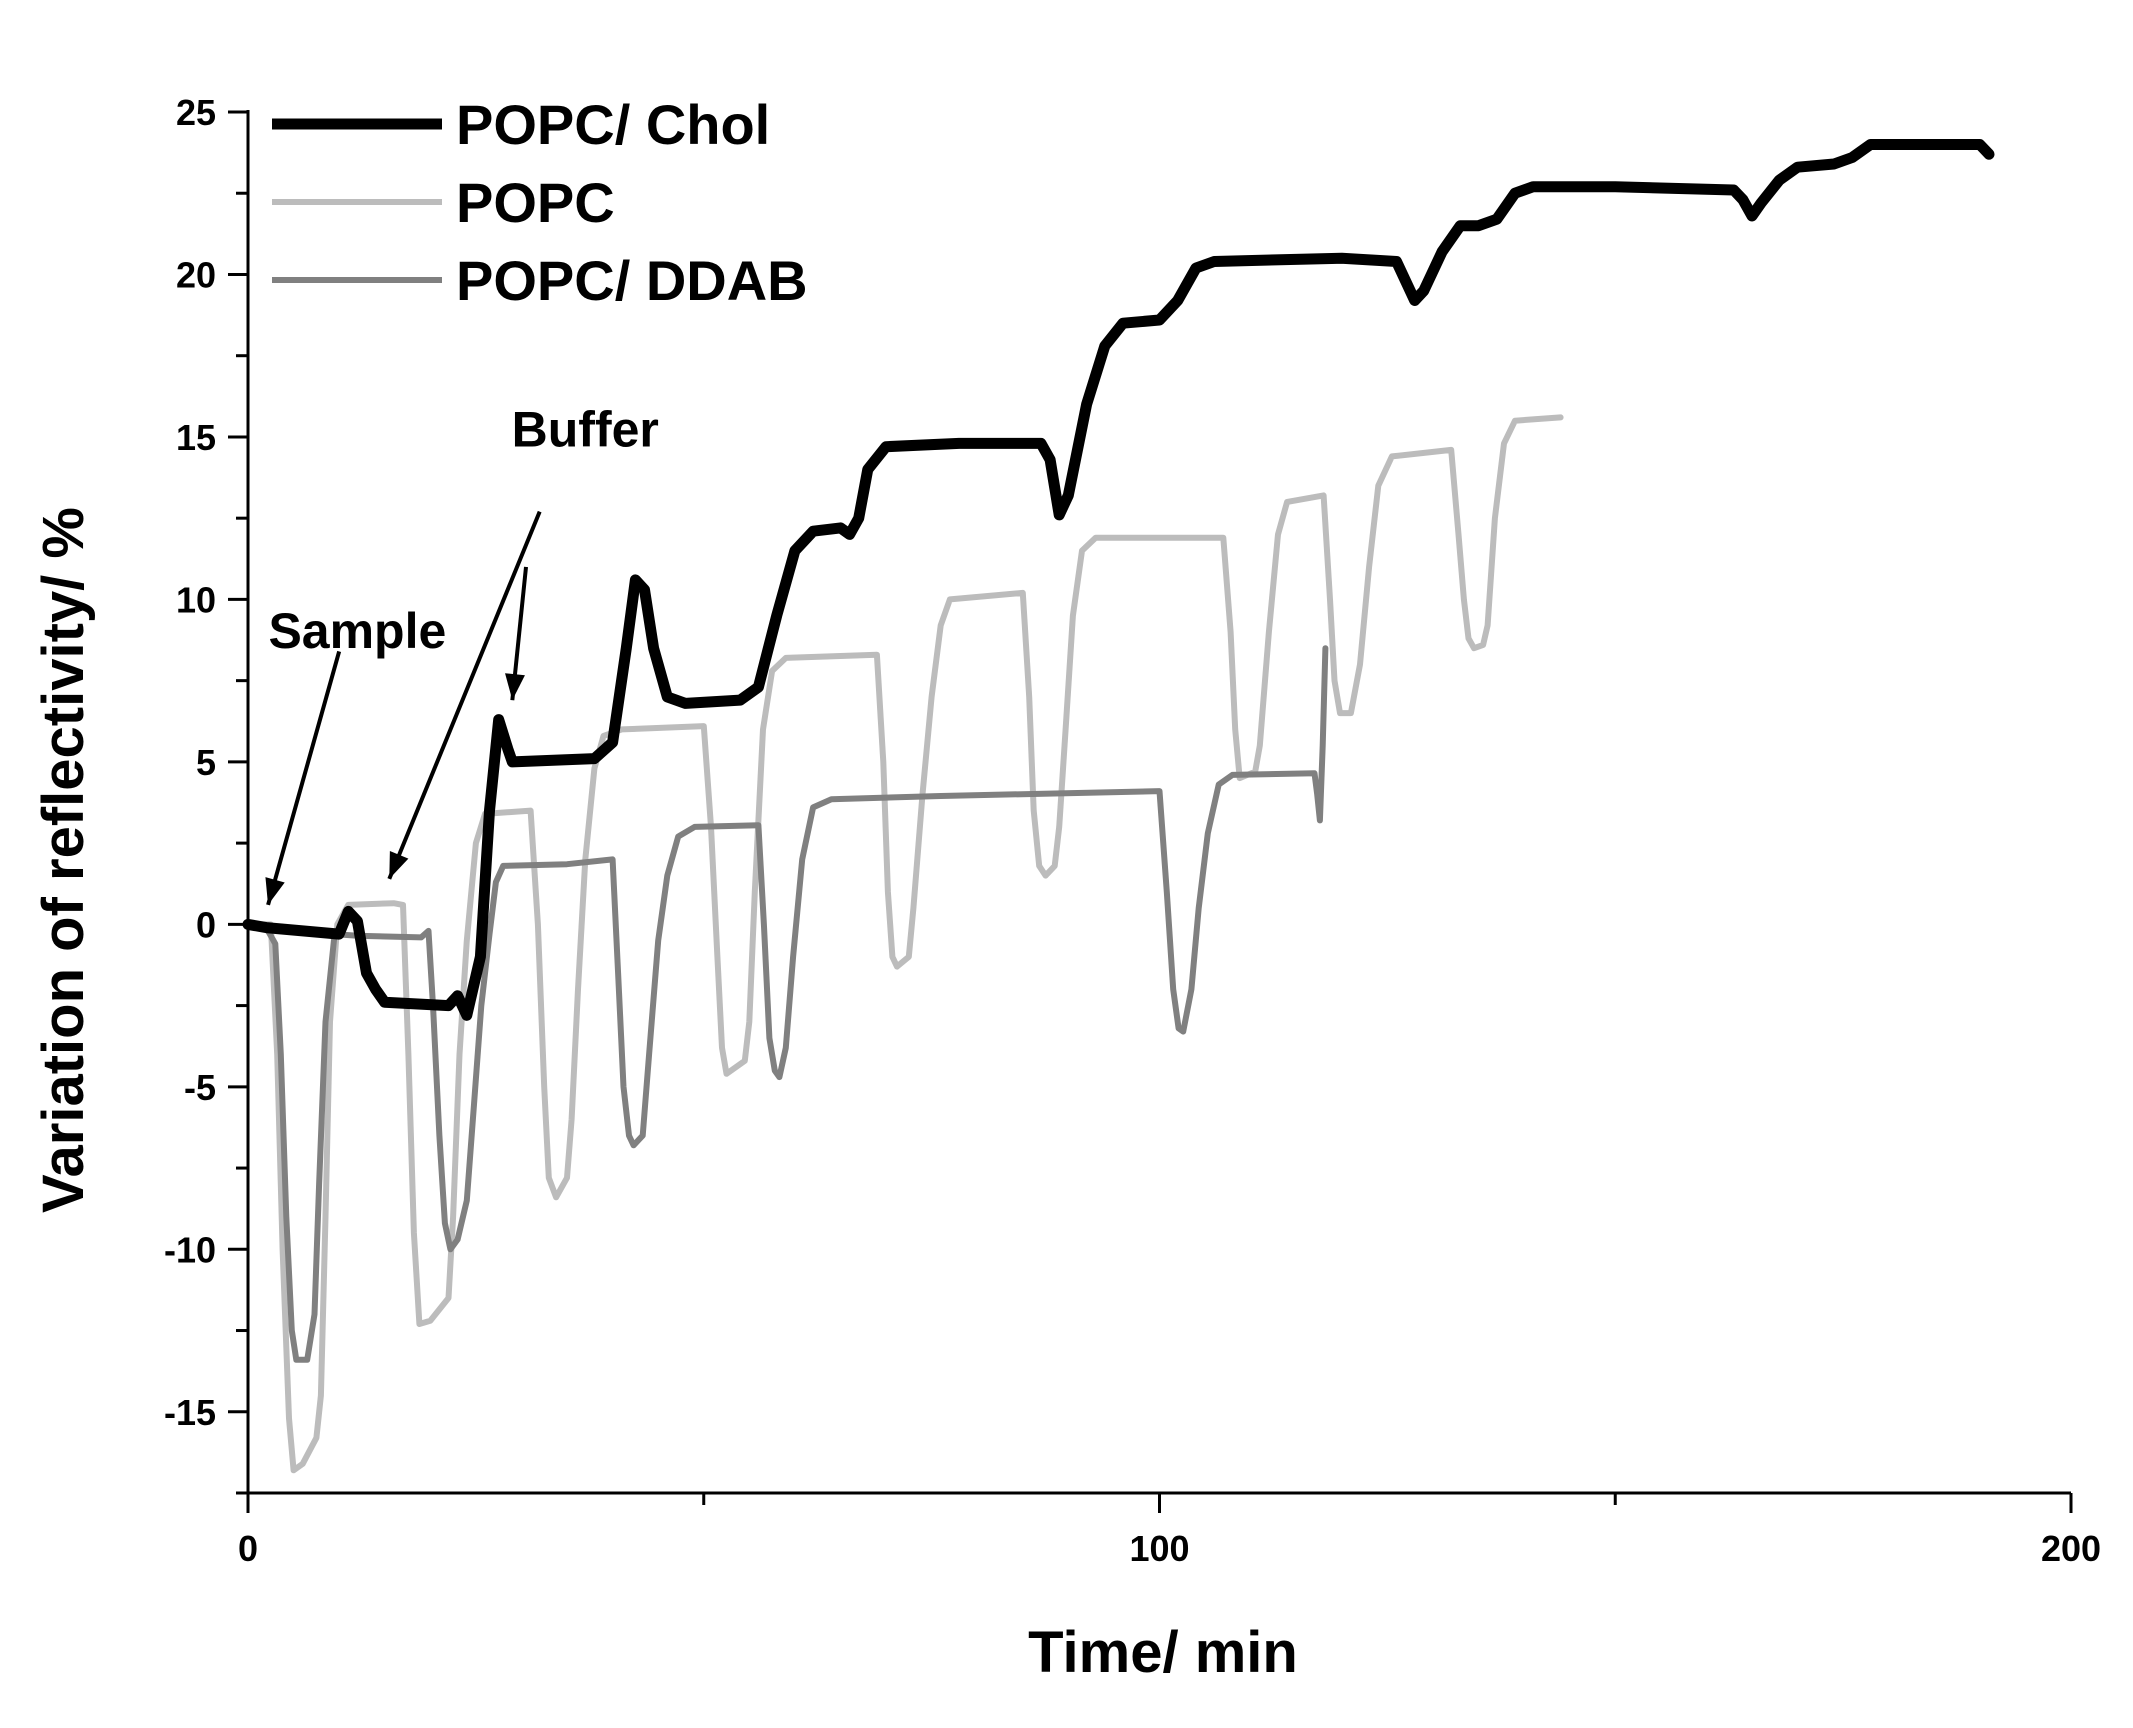 This screenshot has width=2133, height=1728. I want to click on legend: POPC/ Chol POPC POPC/ DDAB, so click(540, 202).